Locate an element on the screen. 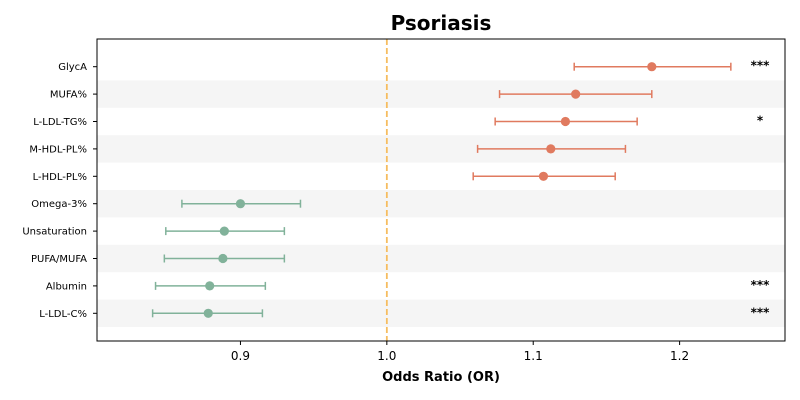 The width and height of the screenshot is (800, 400). x-tick-label: 1.0 is located at coordinates (386, 356).